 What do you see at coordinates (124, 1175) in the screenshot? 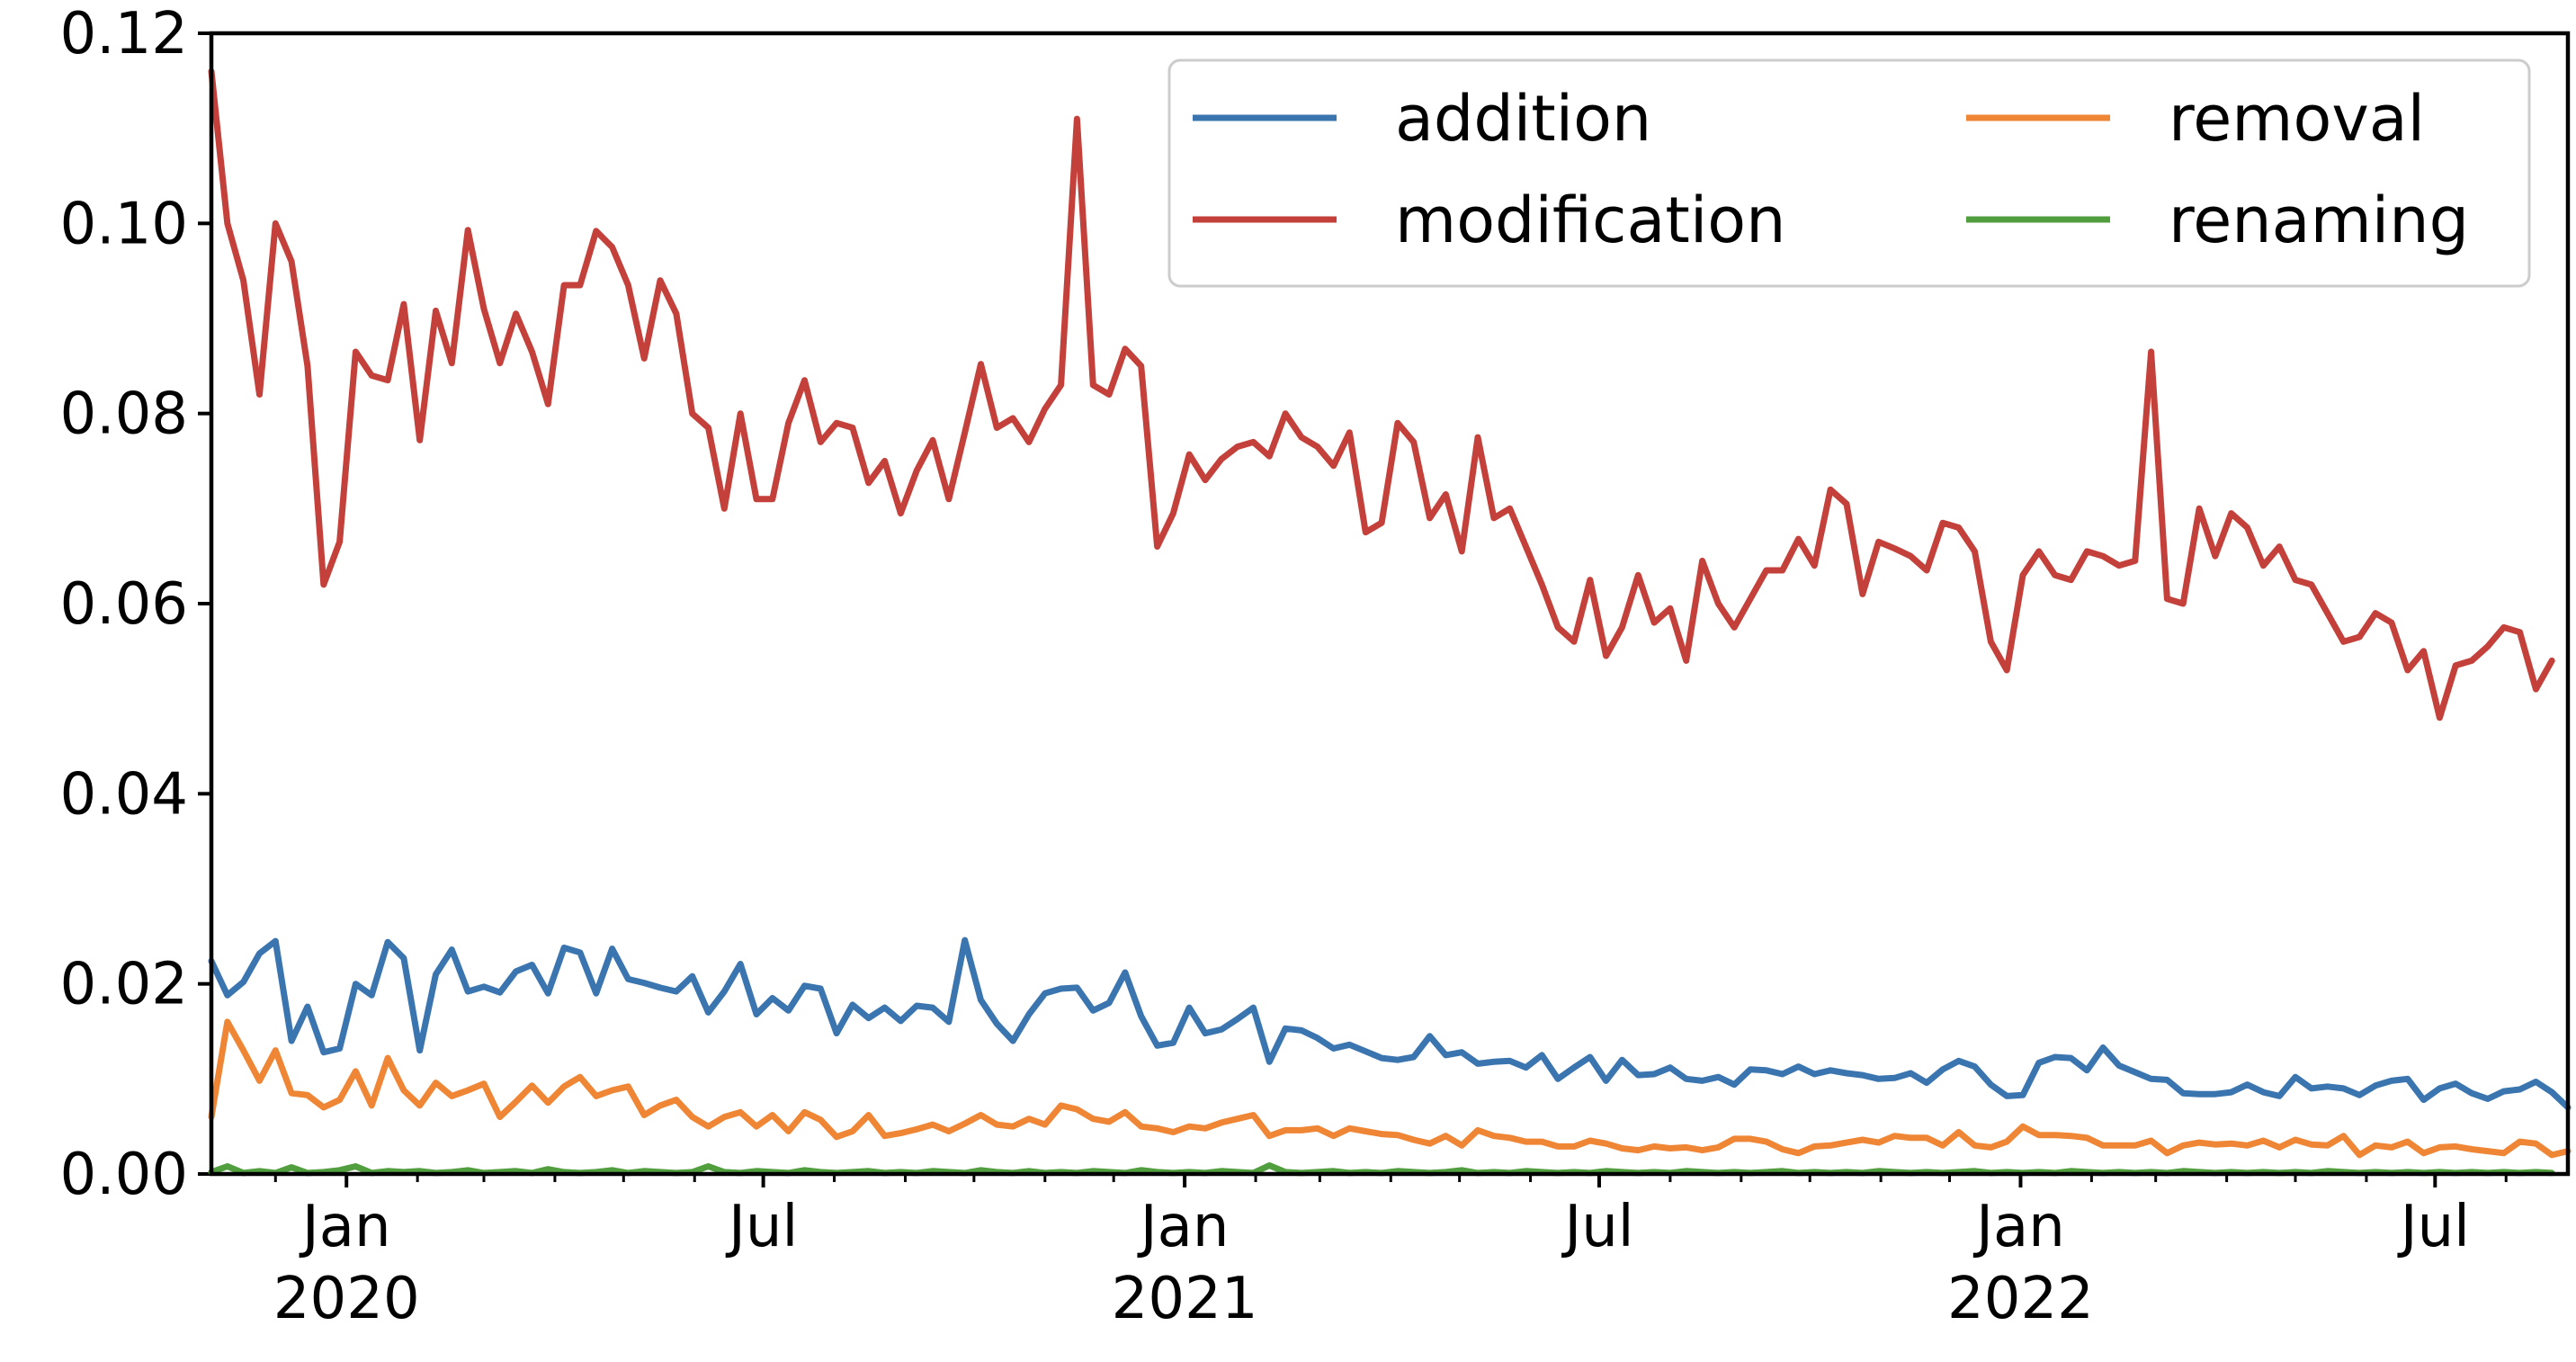
I see `y-tick-label: 0.00` at bounding box center [124, 1175].